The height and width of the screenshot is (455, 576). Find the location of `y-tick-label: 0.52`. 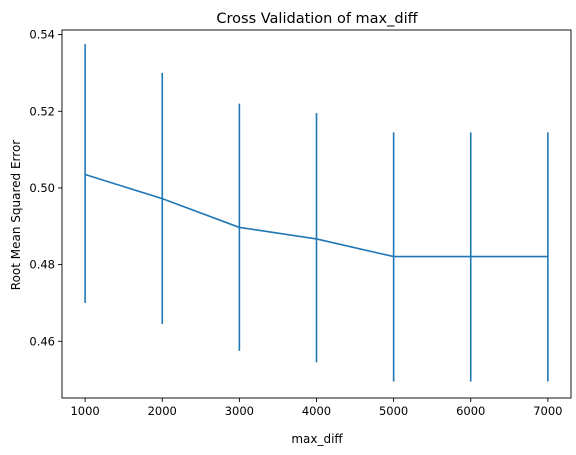

y-tick-label: 0.52 is located at coordinates (42, 111).